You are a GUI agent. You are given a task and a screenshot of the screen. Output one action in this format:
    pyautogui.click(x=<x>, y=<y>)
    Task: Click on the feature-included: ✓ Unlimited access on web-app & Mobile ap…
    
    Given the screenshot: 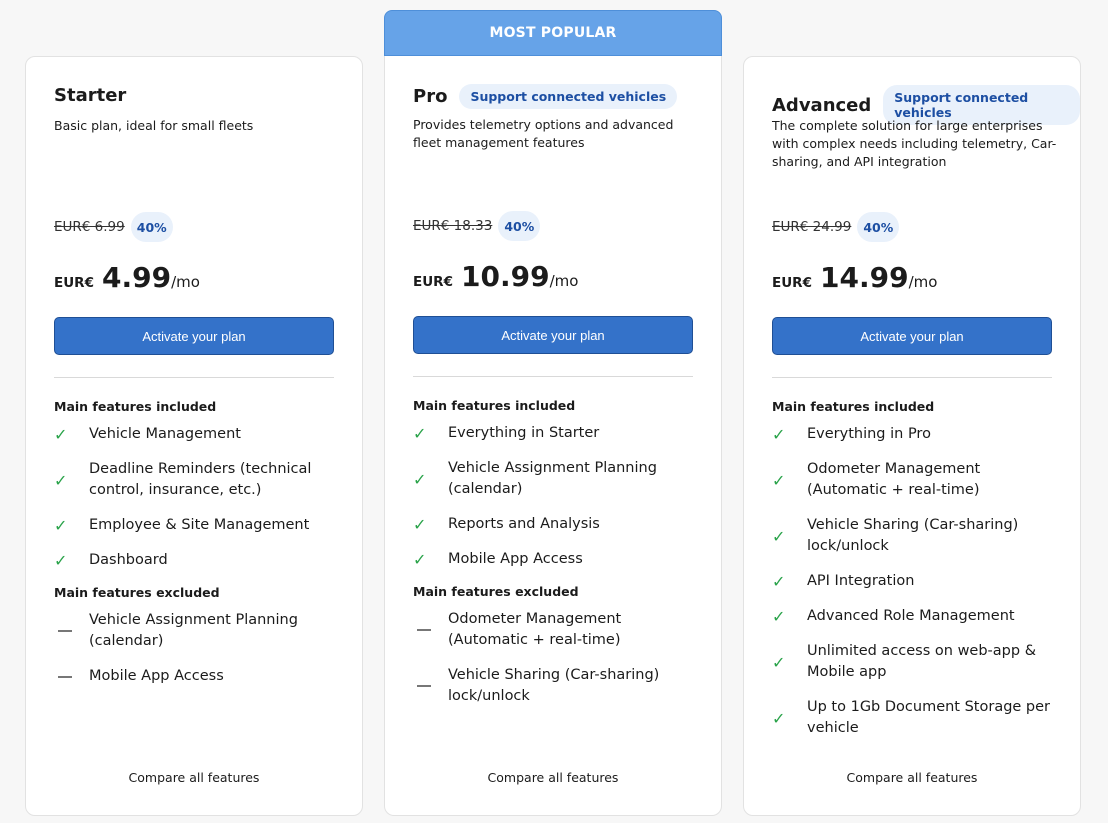 What is the action you would take?
    pyautogui.click(x=917, y=662)
    